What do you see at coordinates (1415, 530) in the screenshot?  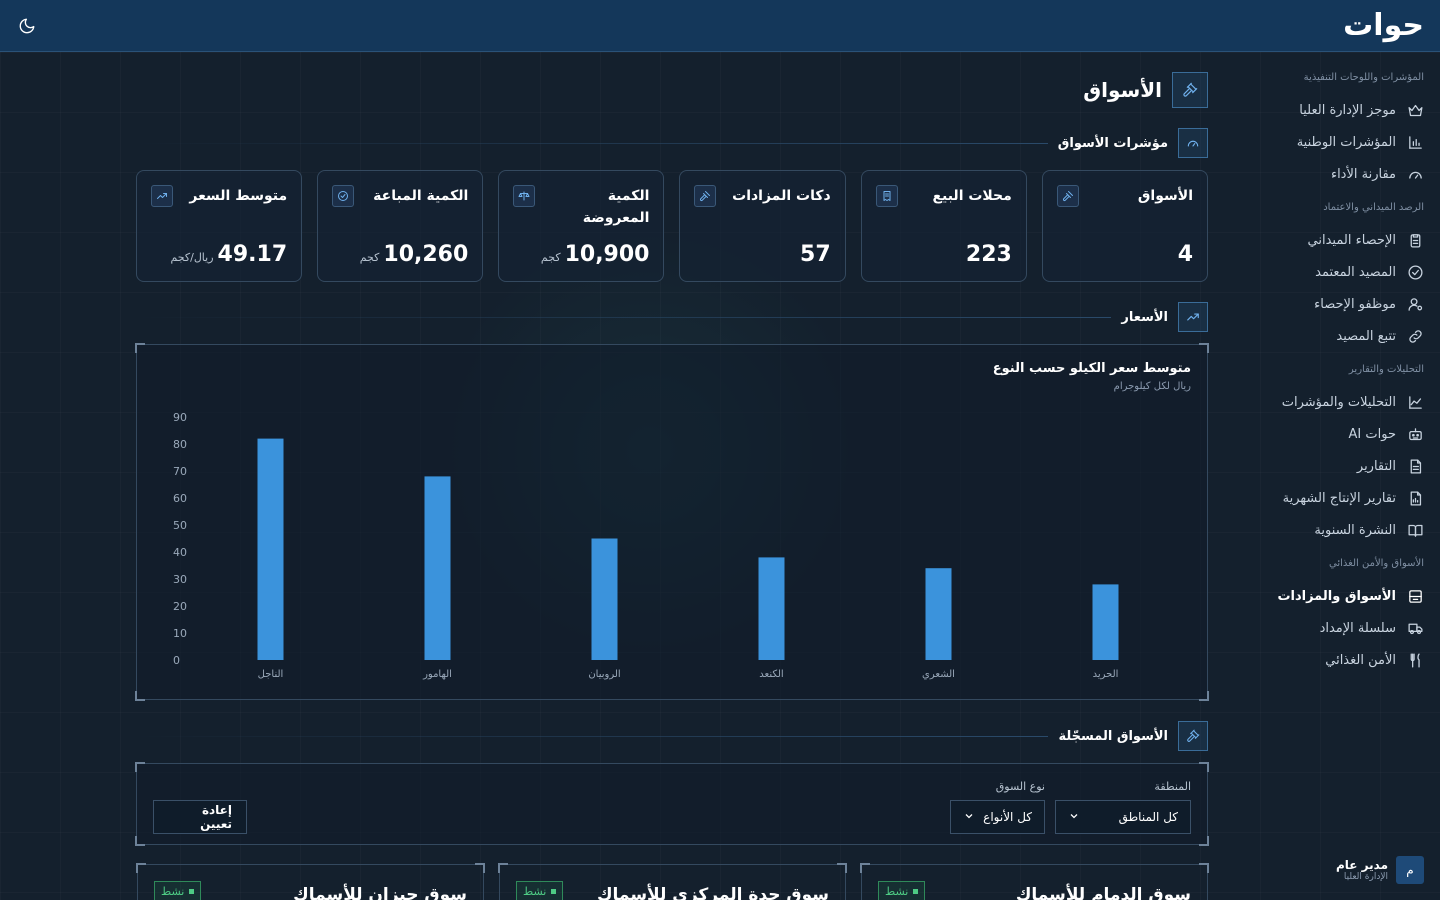 I see `book-open-icon` at bounding box center [1415, 530].